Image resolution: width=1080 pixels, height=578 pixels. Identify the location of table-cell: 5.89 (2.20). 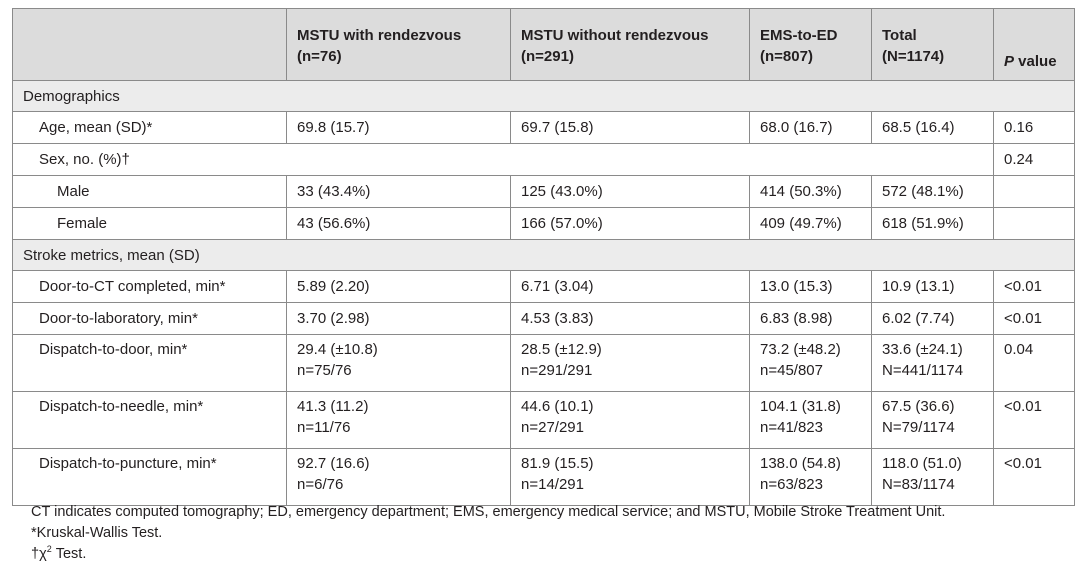
(398, 286).